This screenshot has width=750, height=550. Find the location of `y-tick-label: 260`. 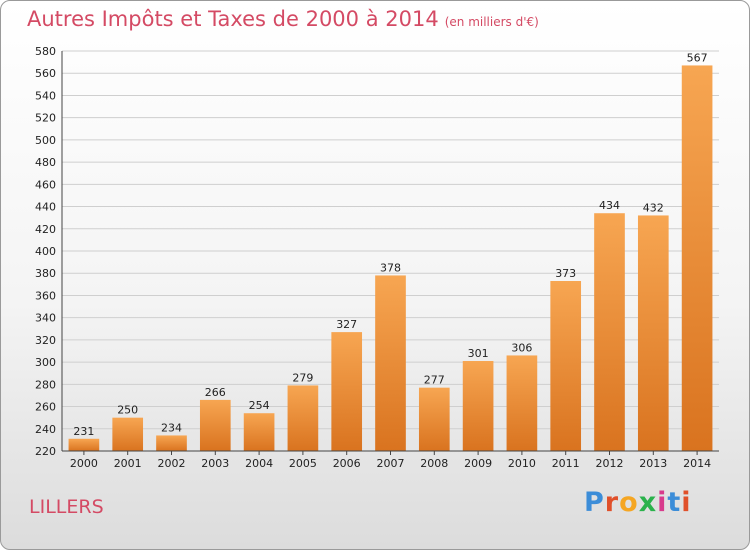

y-tick-label: 260 is located at coordinates (45, 407).